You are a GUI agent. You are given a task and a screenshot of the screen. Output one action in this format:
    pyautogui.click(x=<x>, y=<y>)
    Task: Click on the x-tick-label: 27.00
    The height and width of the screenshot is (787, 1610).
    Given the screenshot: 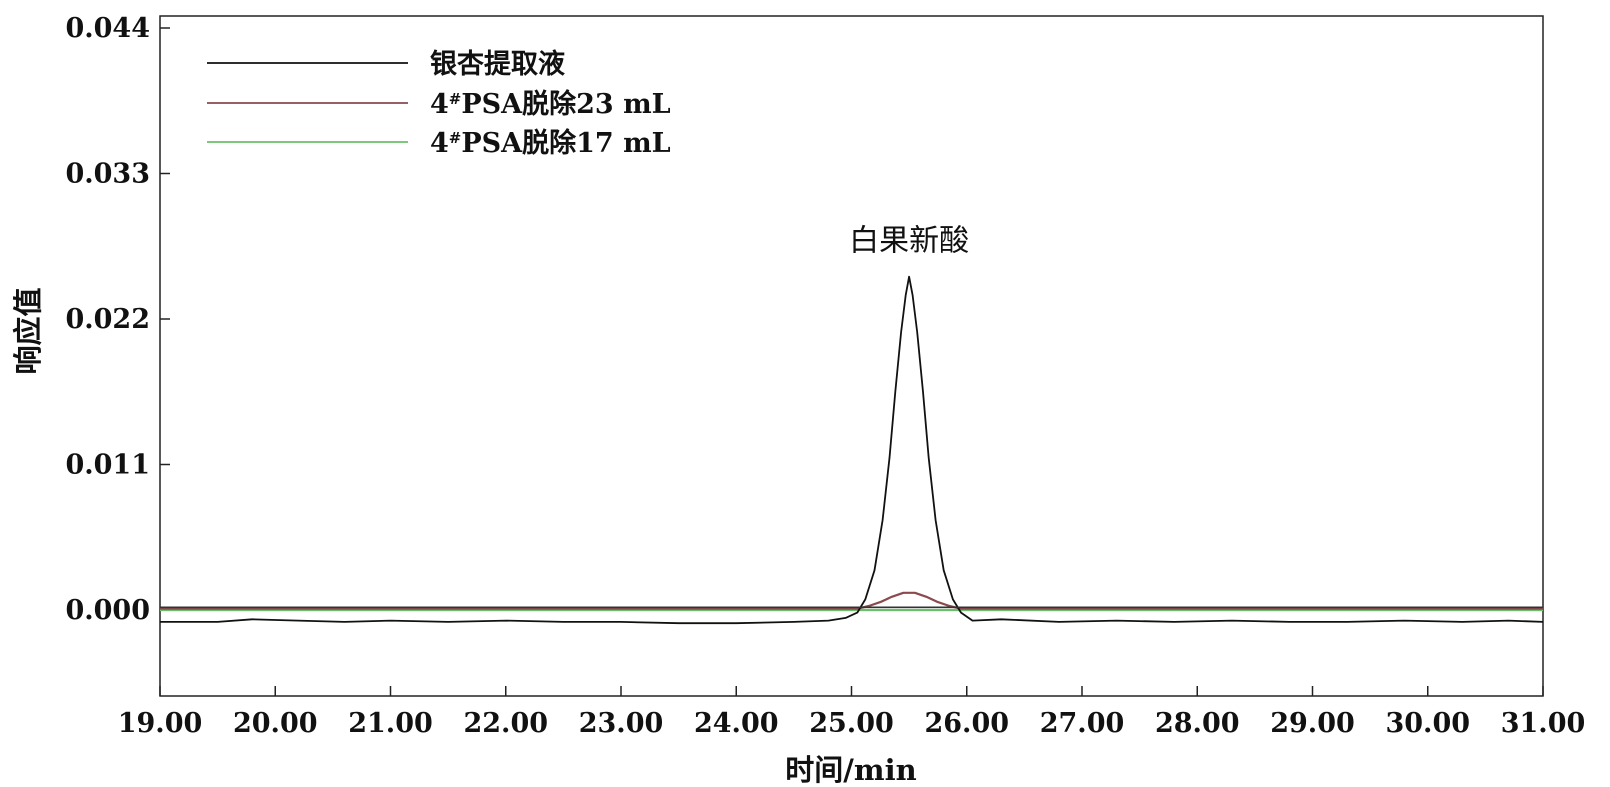 What is the action you would take?
    pyautogui.click(x=1082, y=723)
    